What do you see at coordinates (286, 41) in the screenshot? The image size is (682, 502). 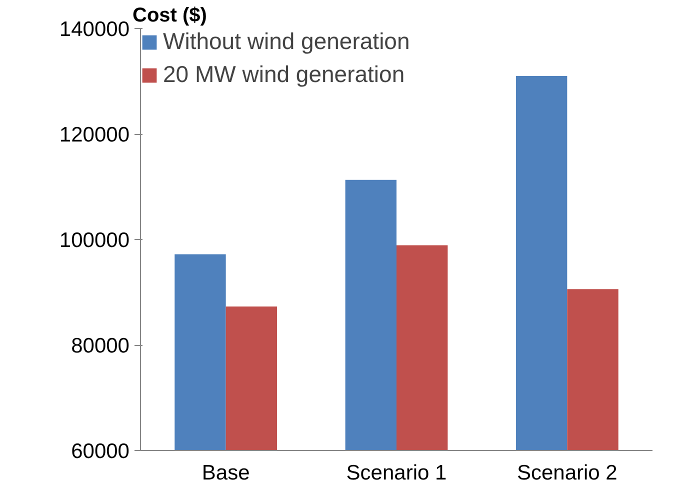 I see `legend-label: Without wind generation` at bounding box center [286, 41].